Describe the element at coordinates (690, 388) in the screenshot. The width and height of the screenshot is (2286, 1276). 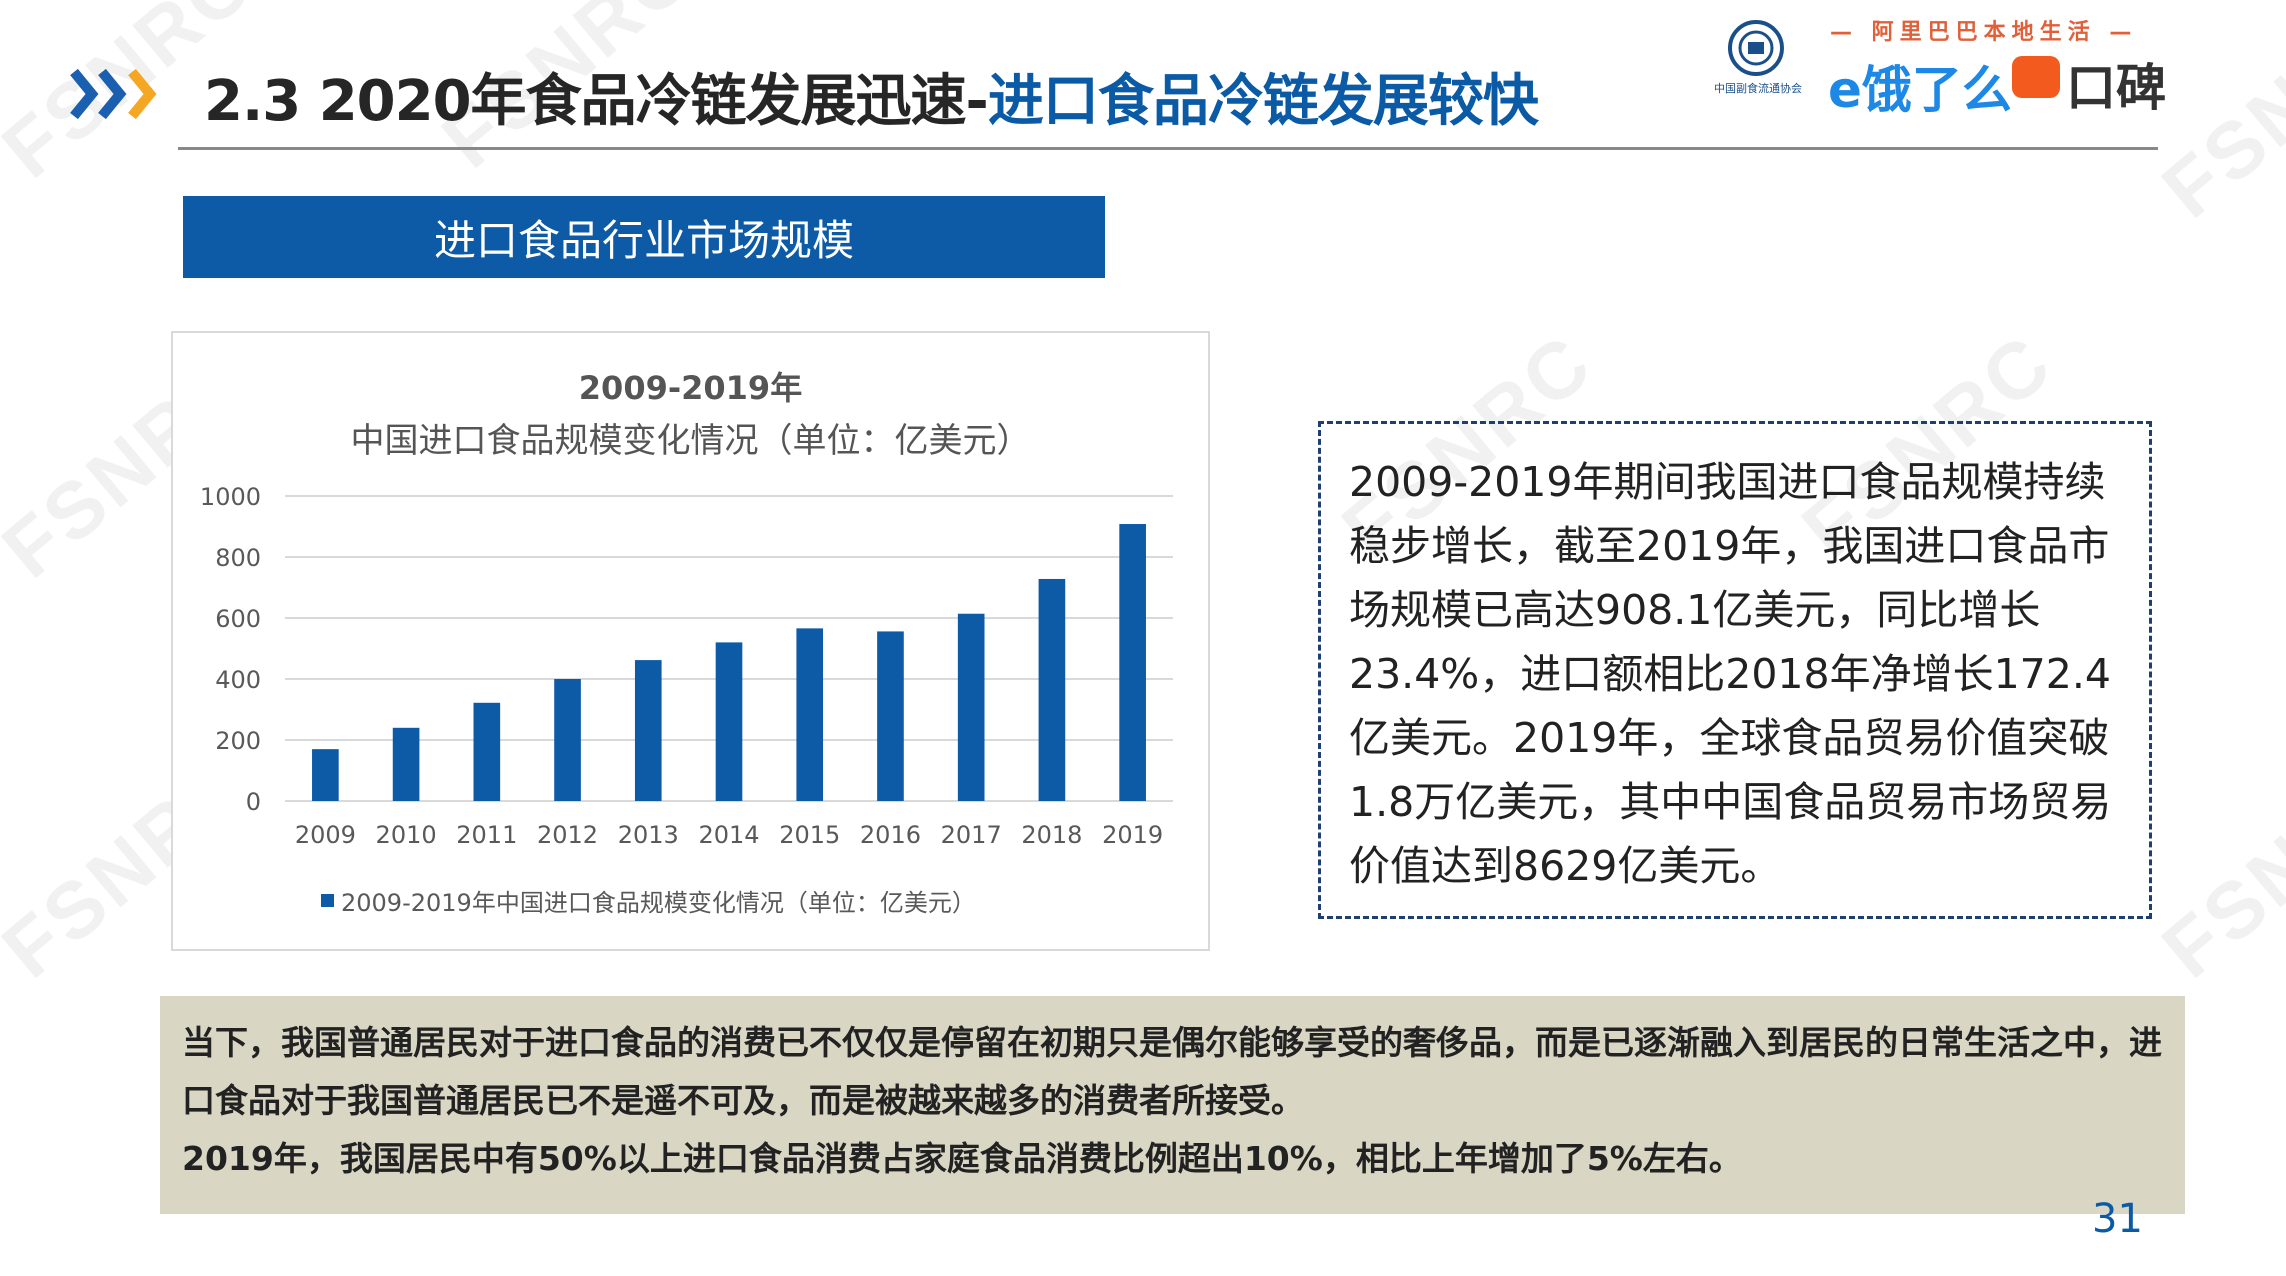
I see `chart-title-line1: 2009-2019年` at that location.